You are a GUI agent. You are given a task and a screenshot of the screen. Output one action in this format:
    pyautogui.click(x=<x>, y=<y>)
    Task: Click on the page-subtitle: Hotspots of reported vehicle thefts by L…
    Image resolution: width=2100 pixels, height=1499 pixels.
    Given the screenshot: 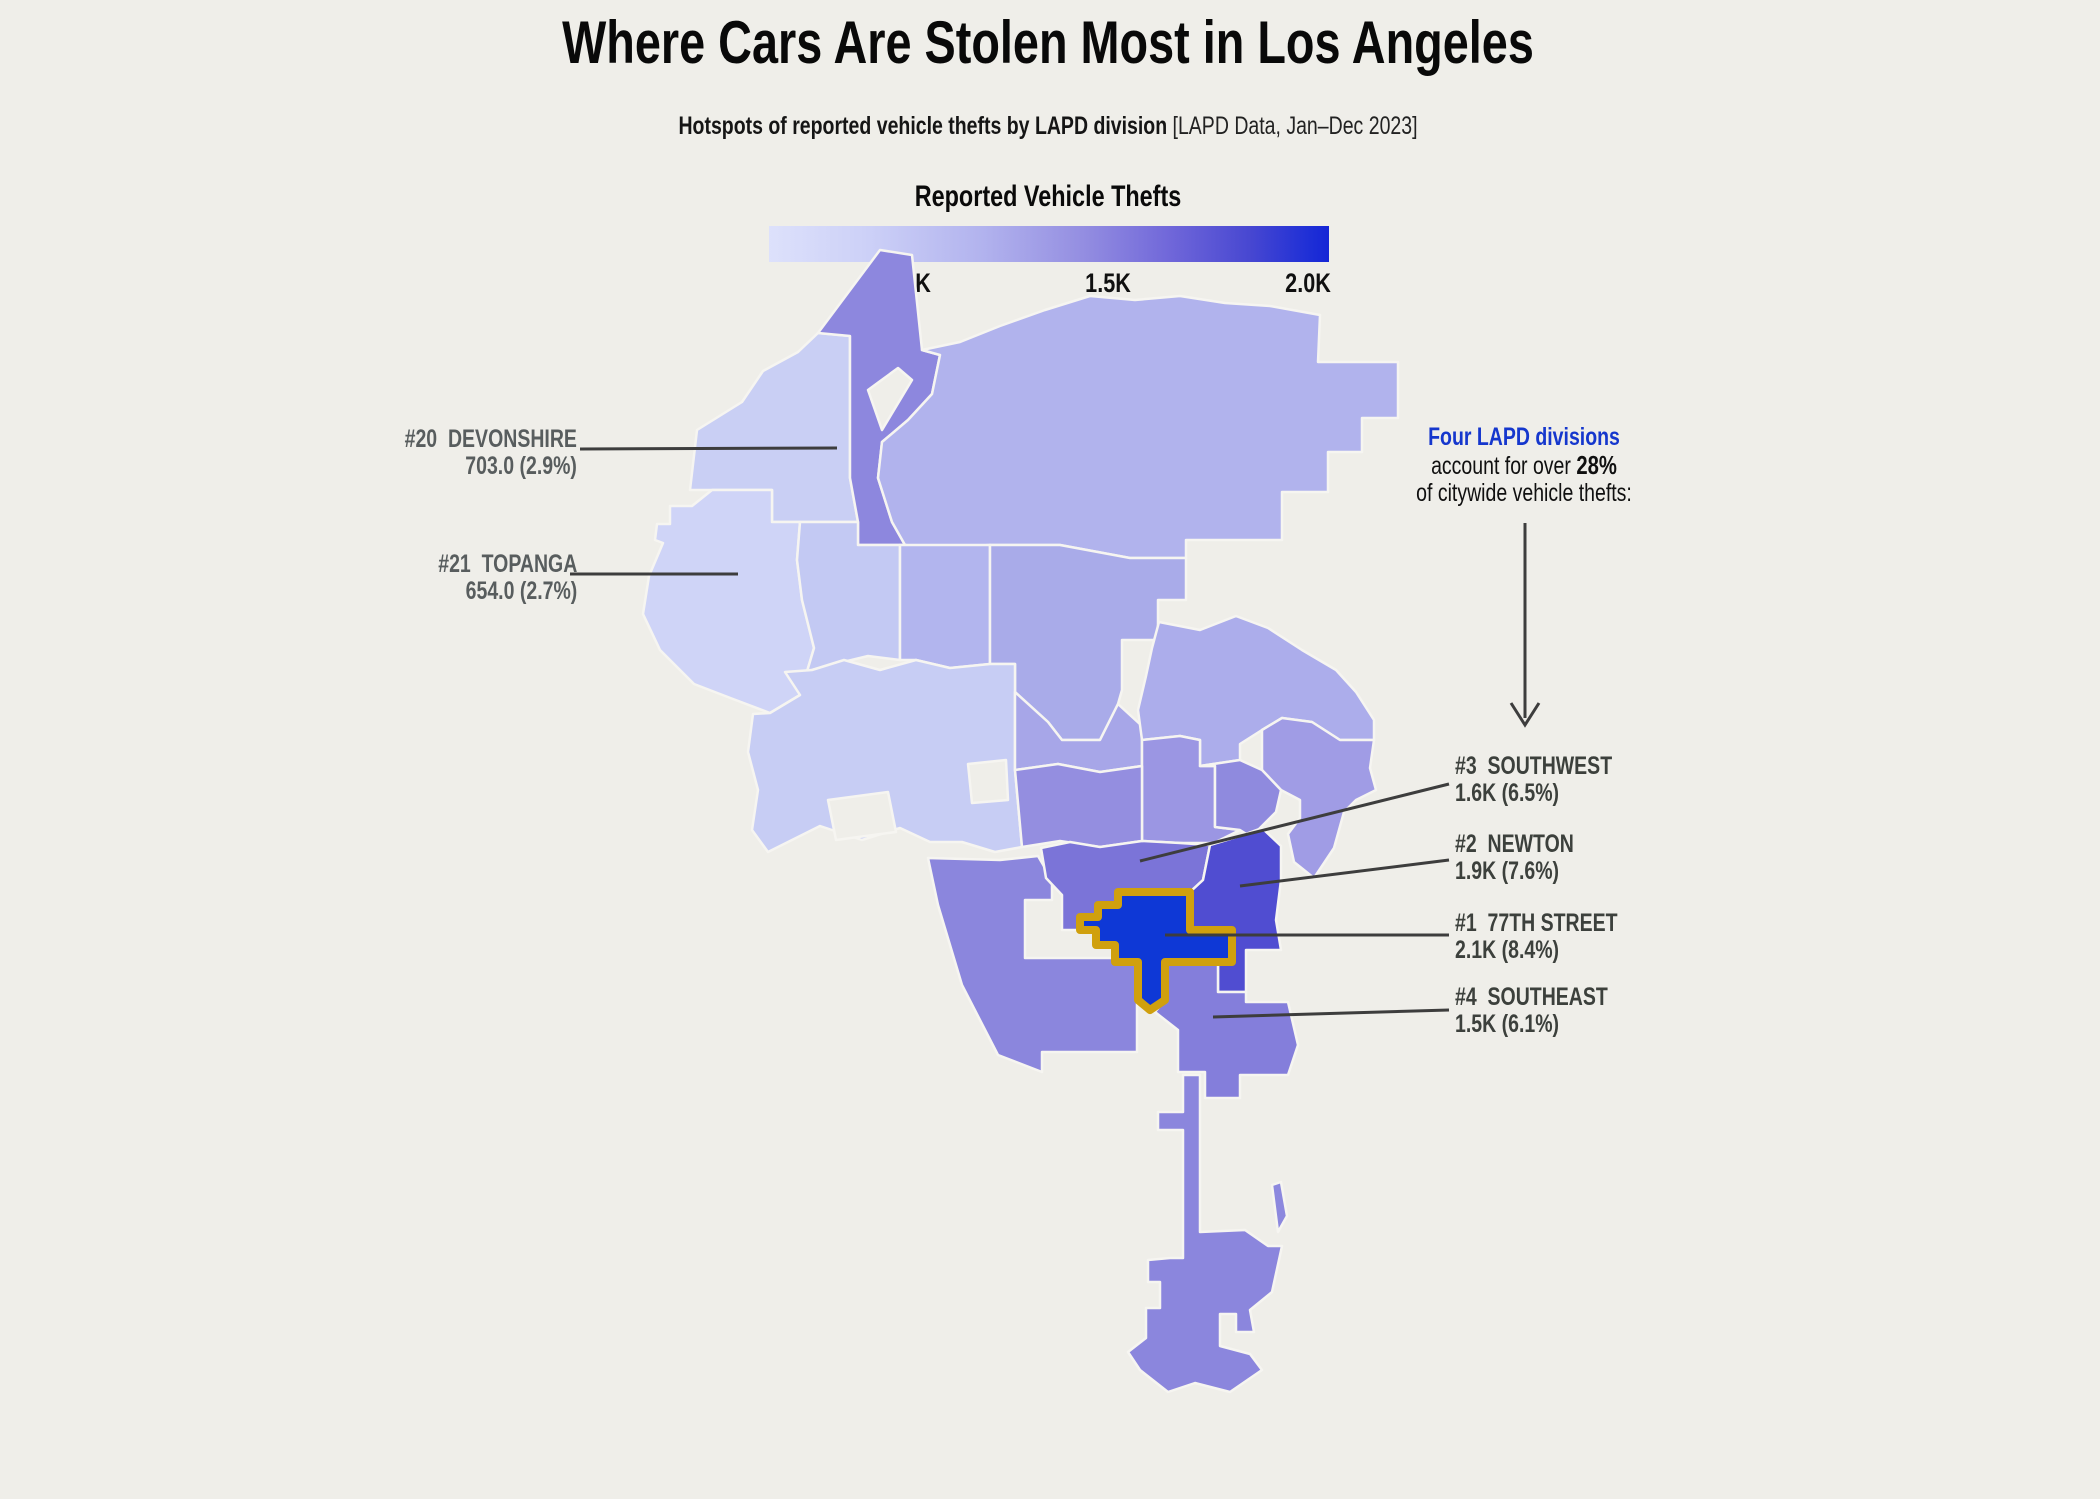 What is the action you would take?
    pyautogui.click(x=1047, y=126)
    